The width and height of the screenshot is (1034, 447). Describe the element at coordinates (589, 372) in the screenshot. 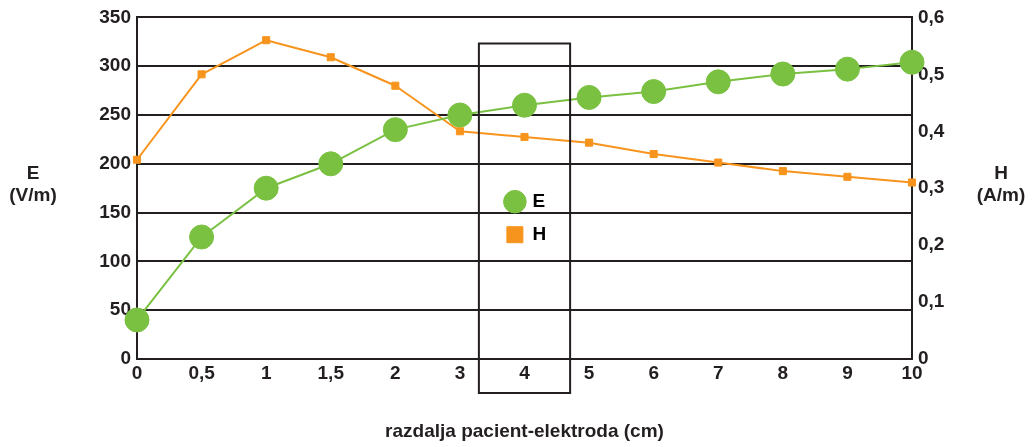

I see `x-tick-label: 5` at that location.